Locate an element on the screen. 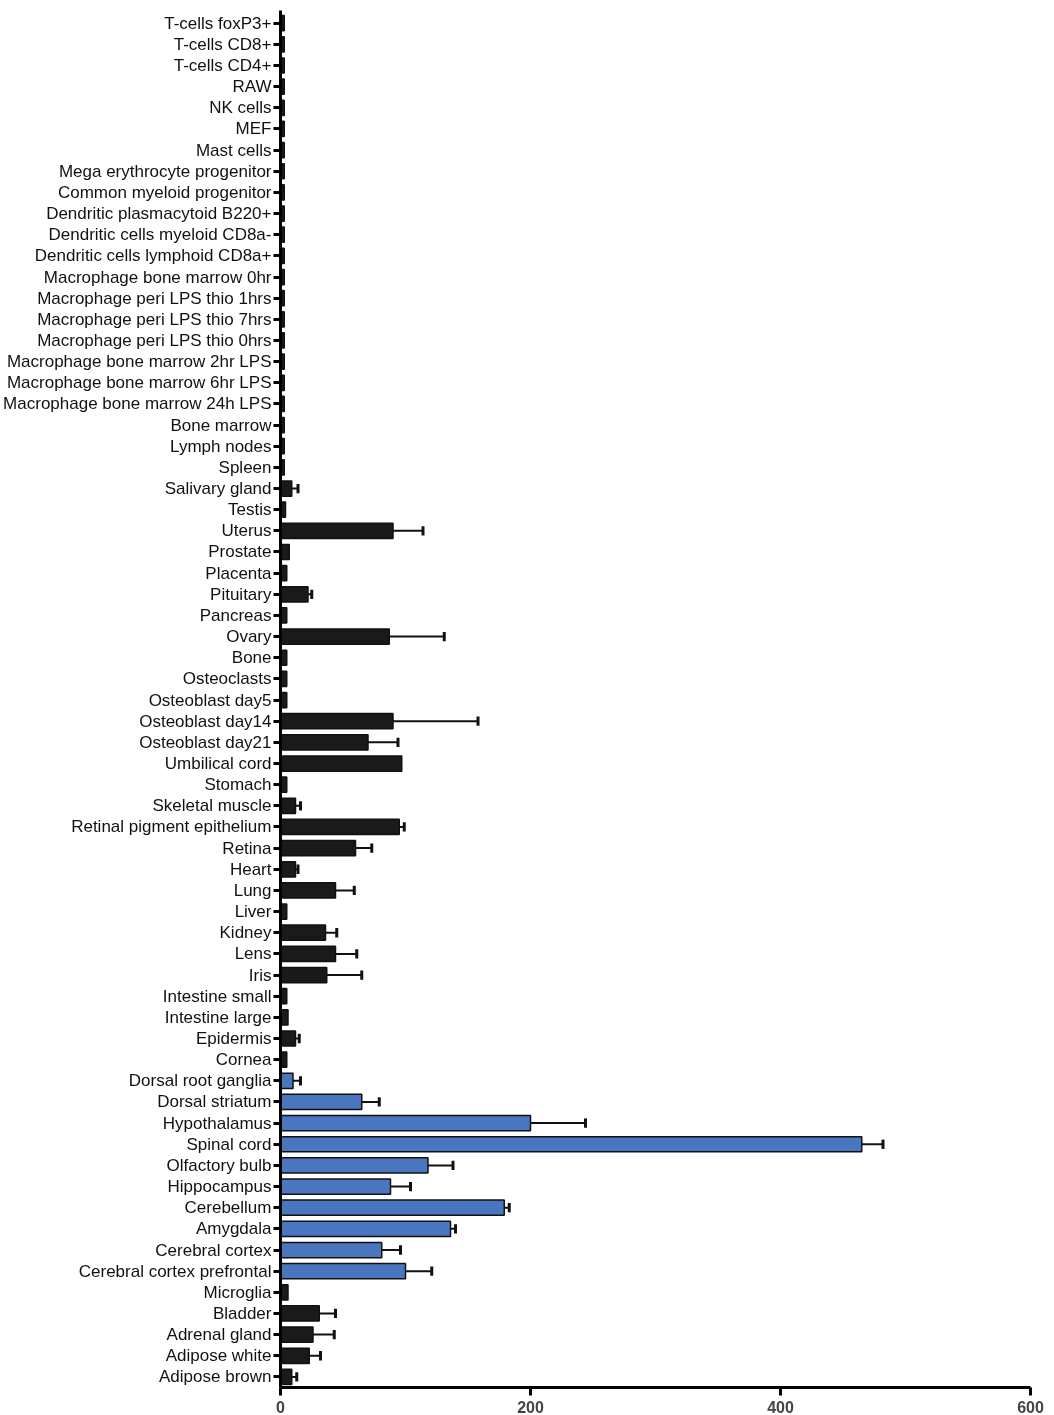  y-tick-label: NK cells is located at coordinates (240, 108).